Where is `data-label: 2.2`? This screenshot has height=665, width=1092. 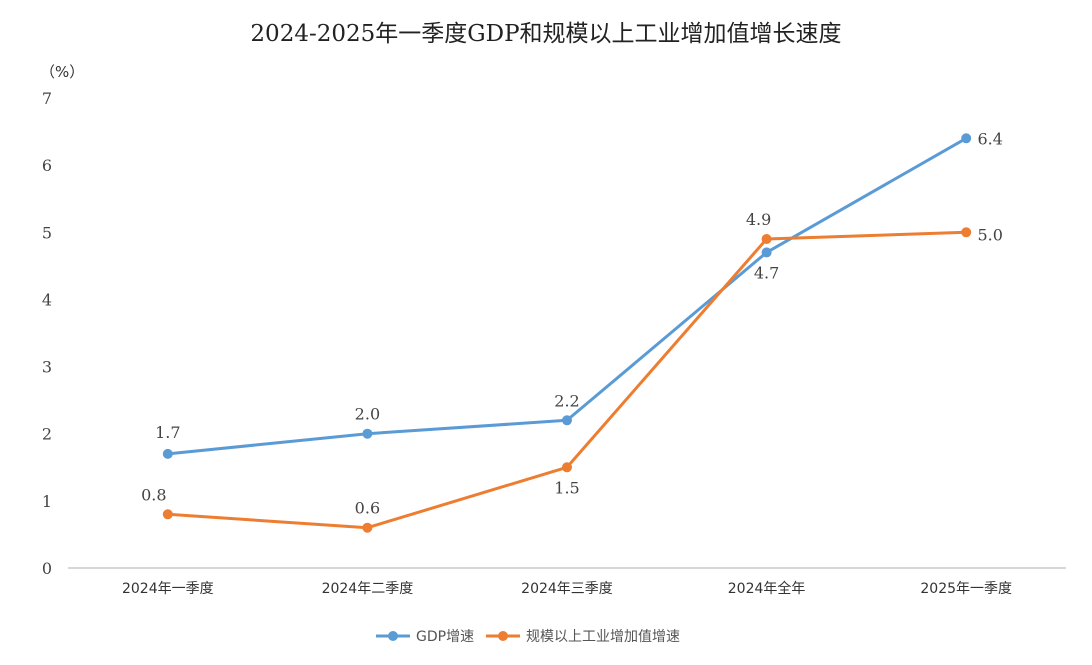
data-label: 2.2 is located at coordinates (566, 400).